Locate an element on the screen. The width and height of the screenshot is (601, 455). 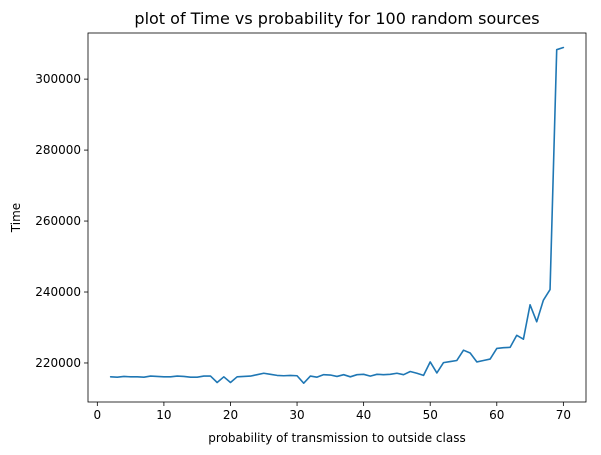
y-axis: 220000 240000 260000 280000 300000 is located at coordinates (61, 221).